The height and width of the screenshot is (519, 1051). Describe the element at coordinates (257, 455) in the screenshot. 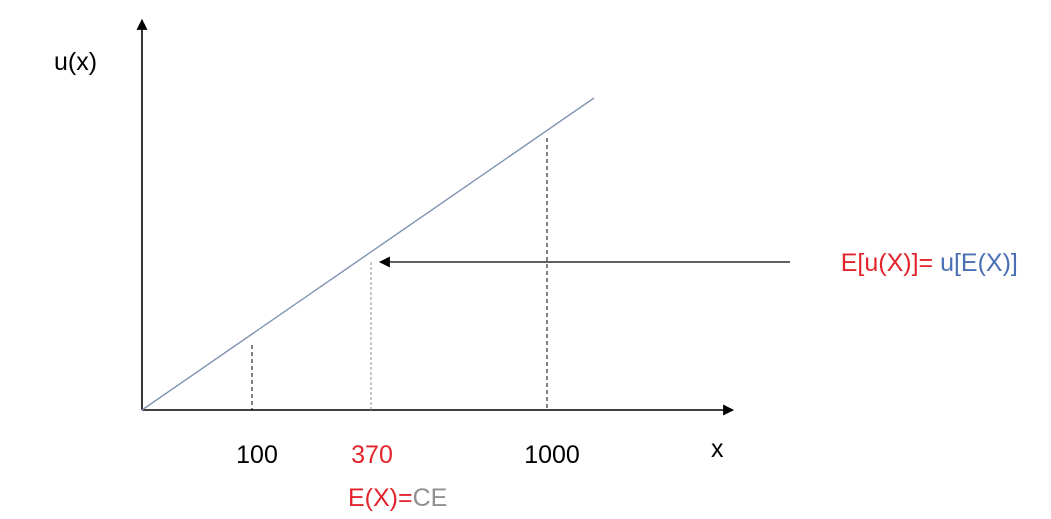

I see `tick-label-low: 100` at that location.